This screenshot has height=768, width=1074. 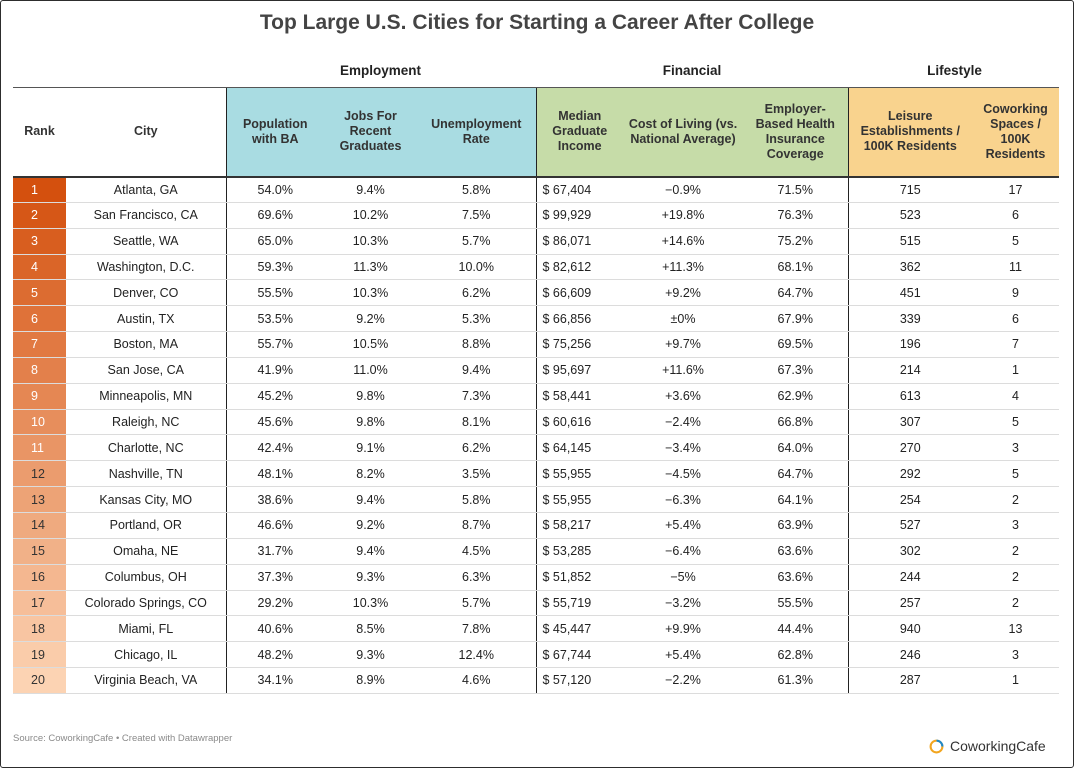 I want to click on health-insurance-cell: 75.2%, so click(x=795, y=241).